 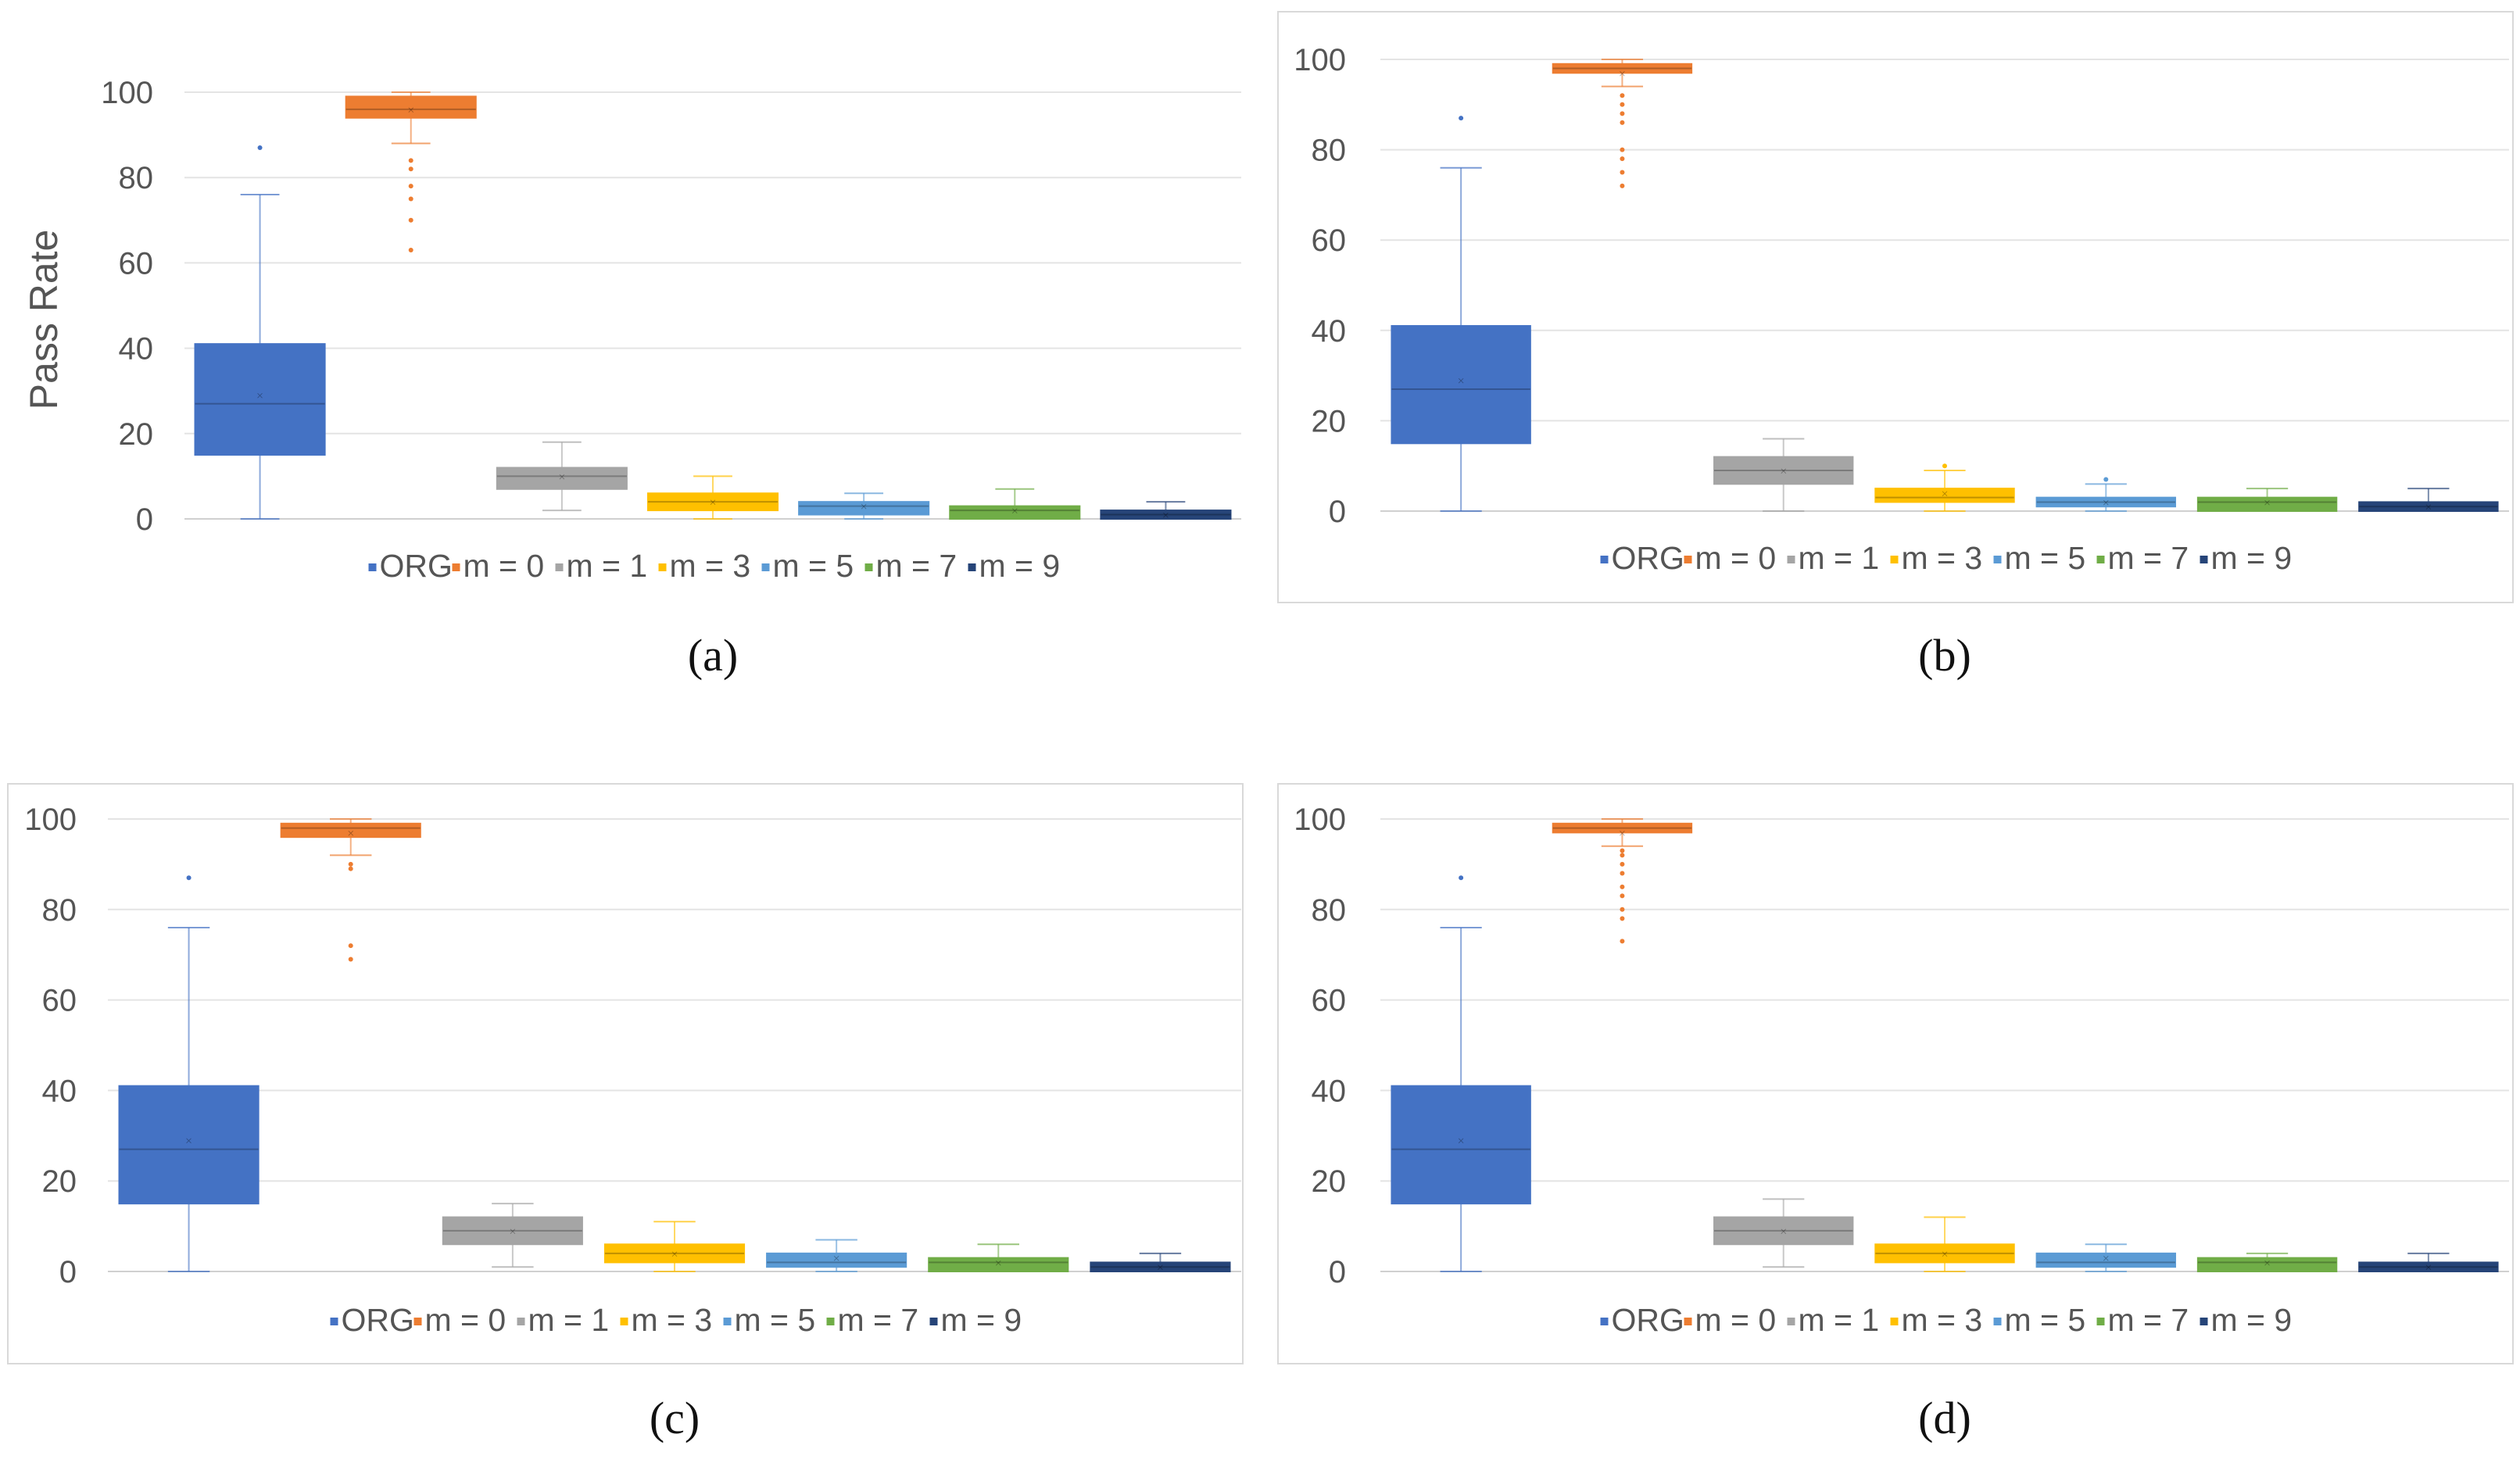 I want to click on legend-label: ORG, so click(x=1648, y=558).